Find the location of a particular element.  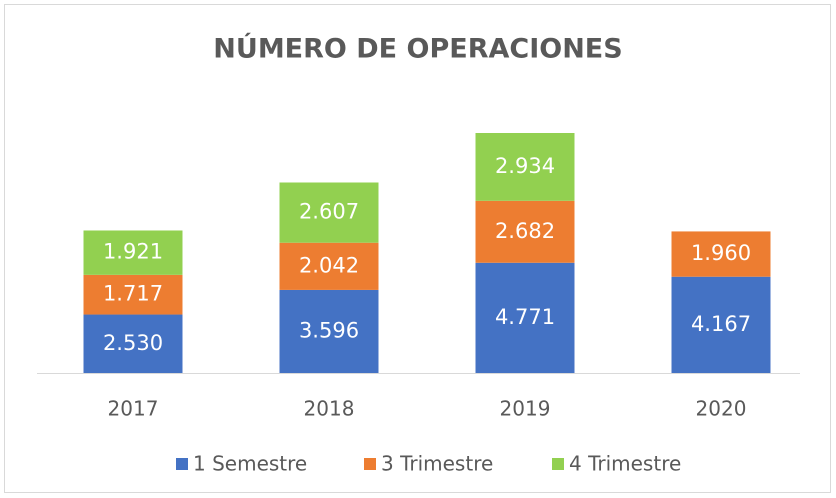

data-label: 4.167 is located at coordinates (721, 324).